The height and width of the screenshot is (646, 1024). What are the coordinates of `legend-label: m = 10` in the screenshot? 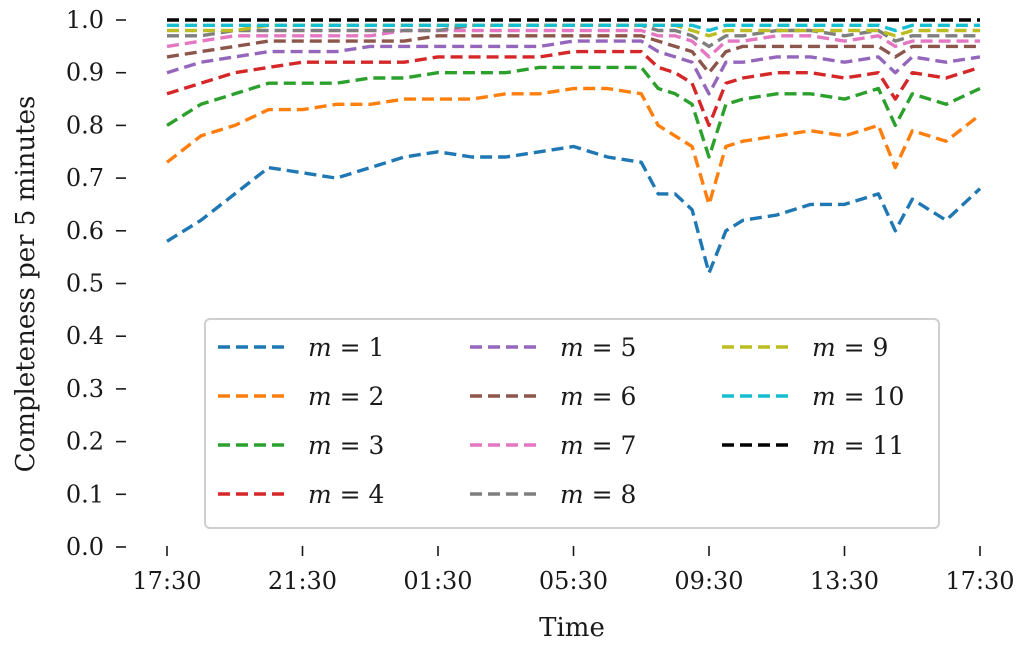 It's located at (858, 396).